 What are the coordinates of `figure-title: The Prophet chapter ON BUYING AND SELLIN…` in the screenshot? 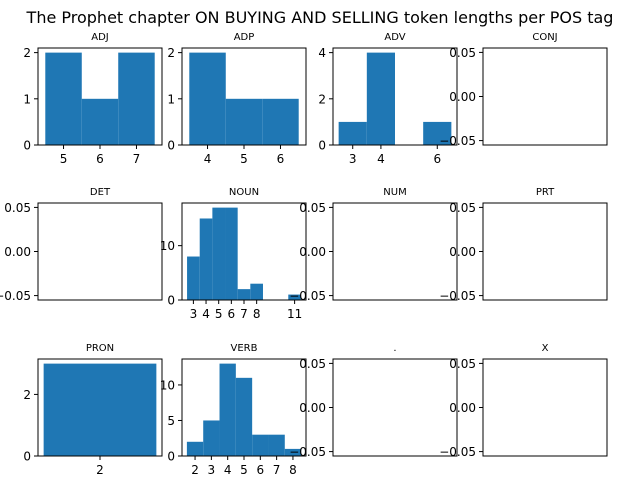 It's located at (320, 17).